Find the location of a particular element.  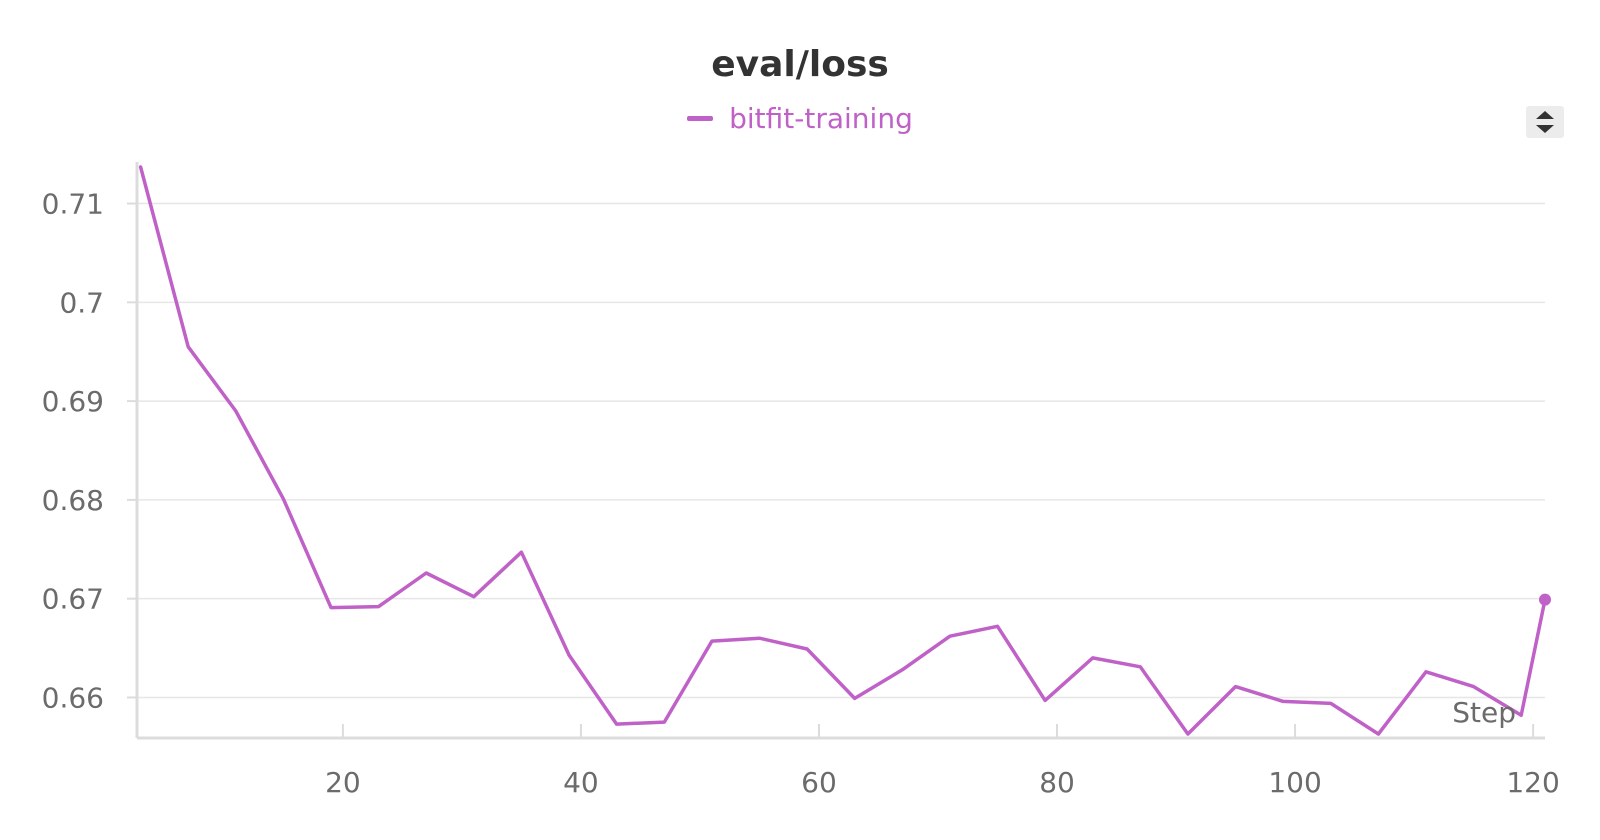

y-tick-label: 0.71 is located at coordinates (73, 204).